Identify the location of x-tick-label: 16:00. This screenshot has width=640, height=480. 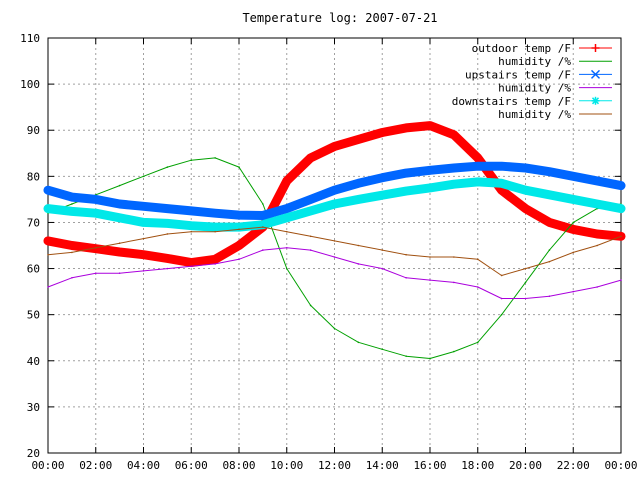
(429, 465).